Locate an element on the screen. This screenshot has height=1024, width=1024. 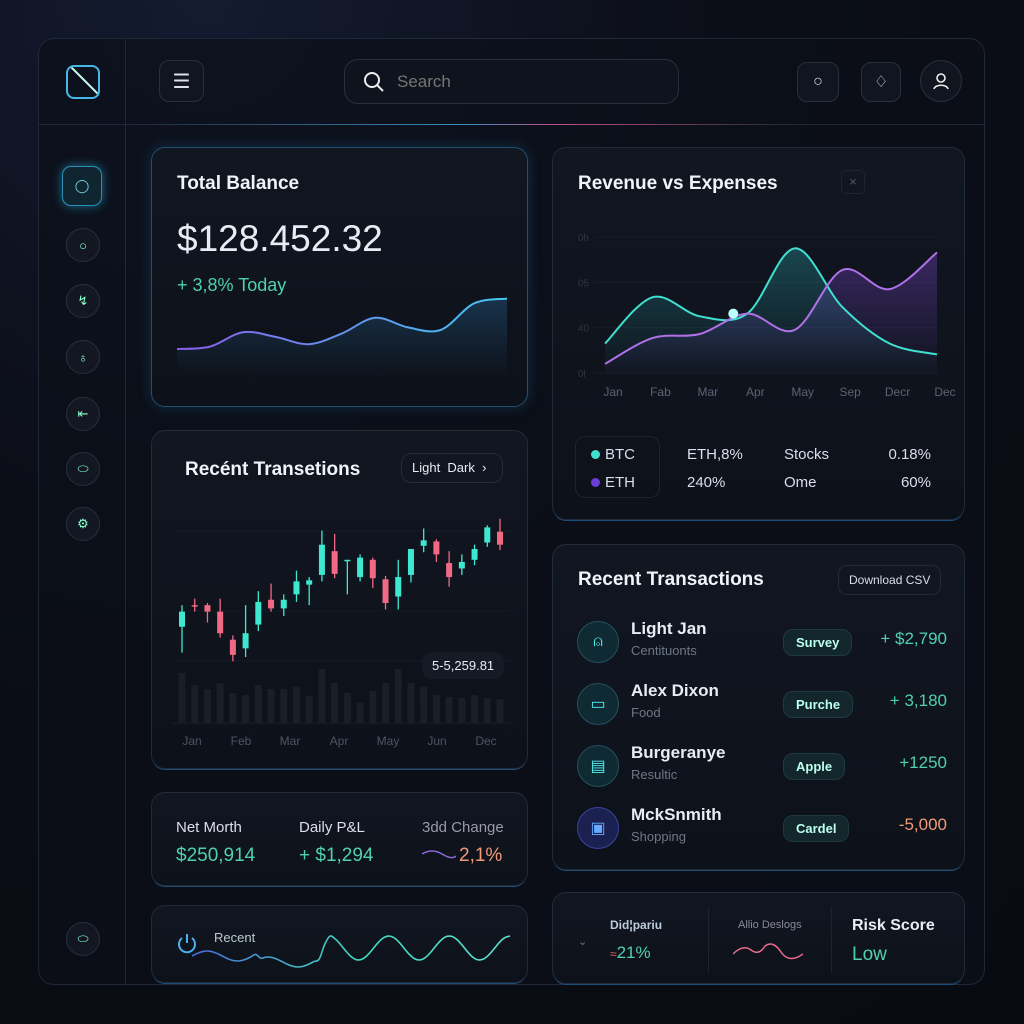
y-tick-label: 0h is located at coordinates (583, 238).